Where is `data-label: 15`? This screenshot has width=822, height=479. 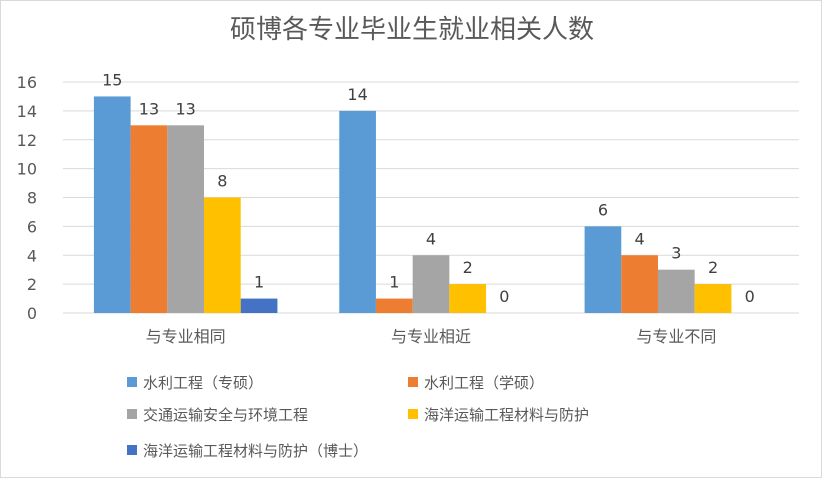 data-label: 15 is located at coordinates (112, 79).